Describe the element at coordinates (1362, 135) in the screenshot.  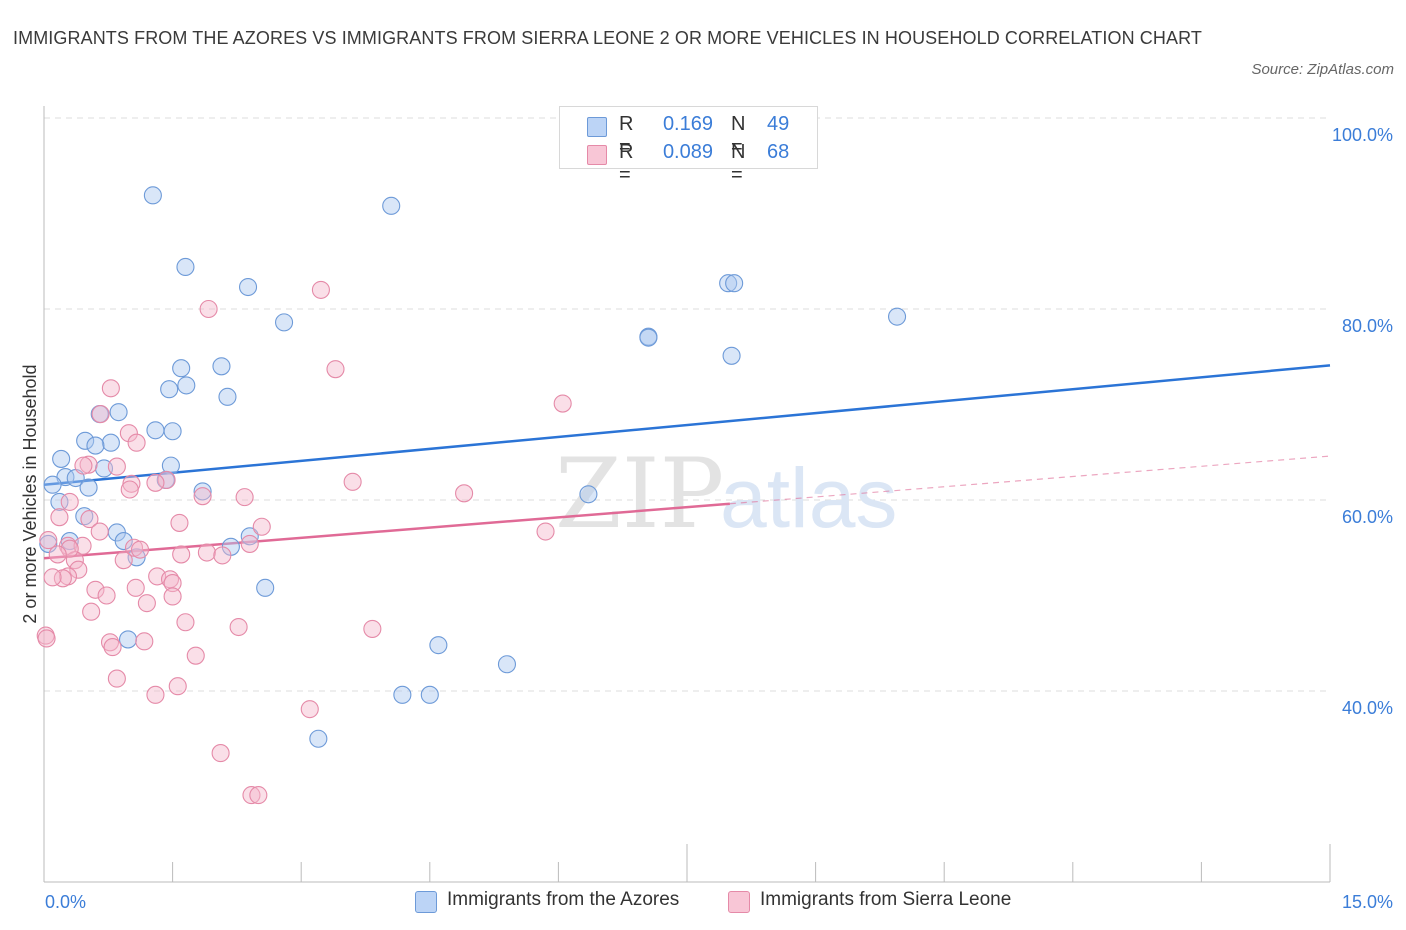
I see `y-tick-label: 100.0%` at that location.